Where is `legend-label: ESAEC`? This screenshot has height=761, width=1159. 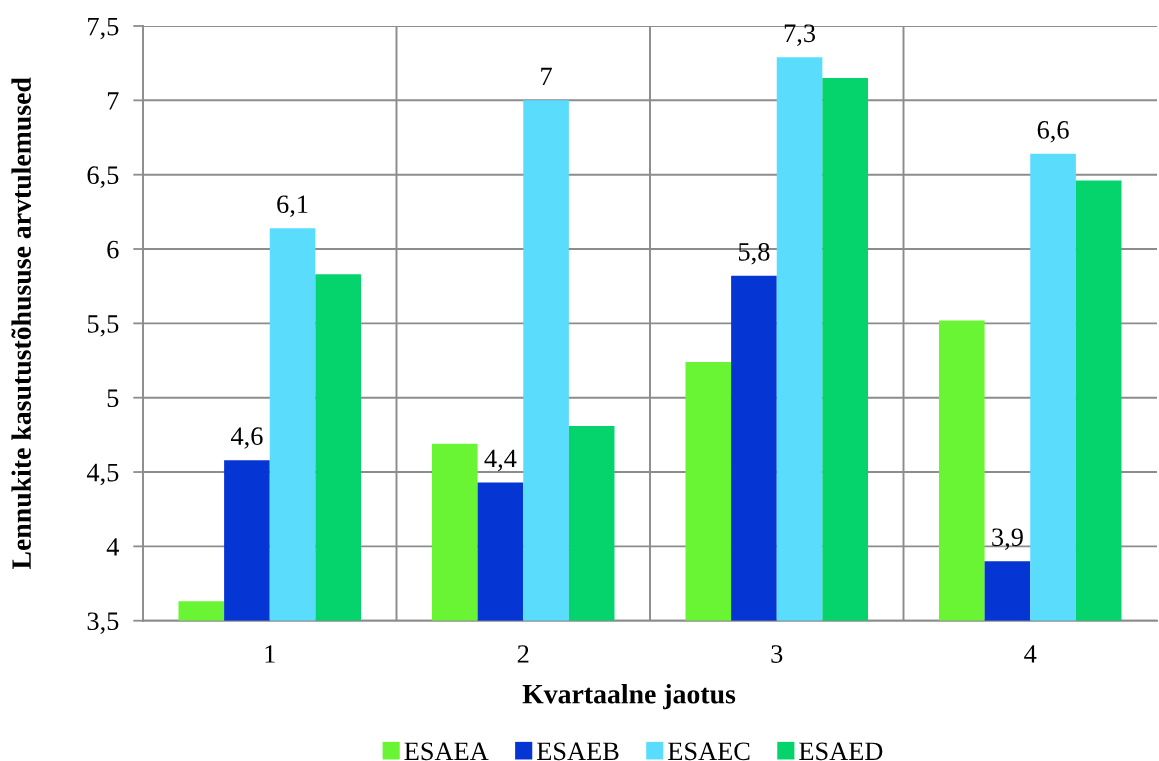 legend-label: ESAEC is located at coordinates (709, 751).